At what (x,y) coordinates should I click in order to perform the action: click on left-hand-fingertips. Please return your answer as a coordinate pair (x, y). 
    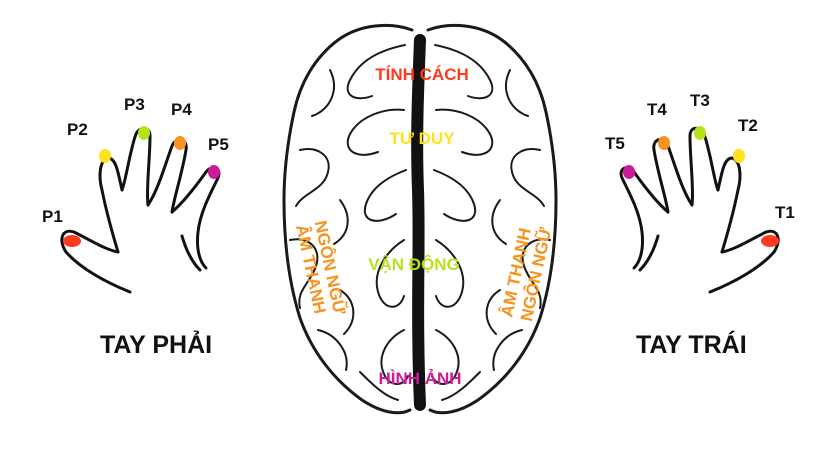
    Looking at the image, I should click on (701, 186).